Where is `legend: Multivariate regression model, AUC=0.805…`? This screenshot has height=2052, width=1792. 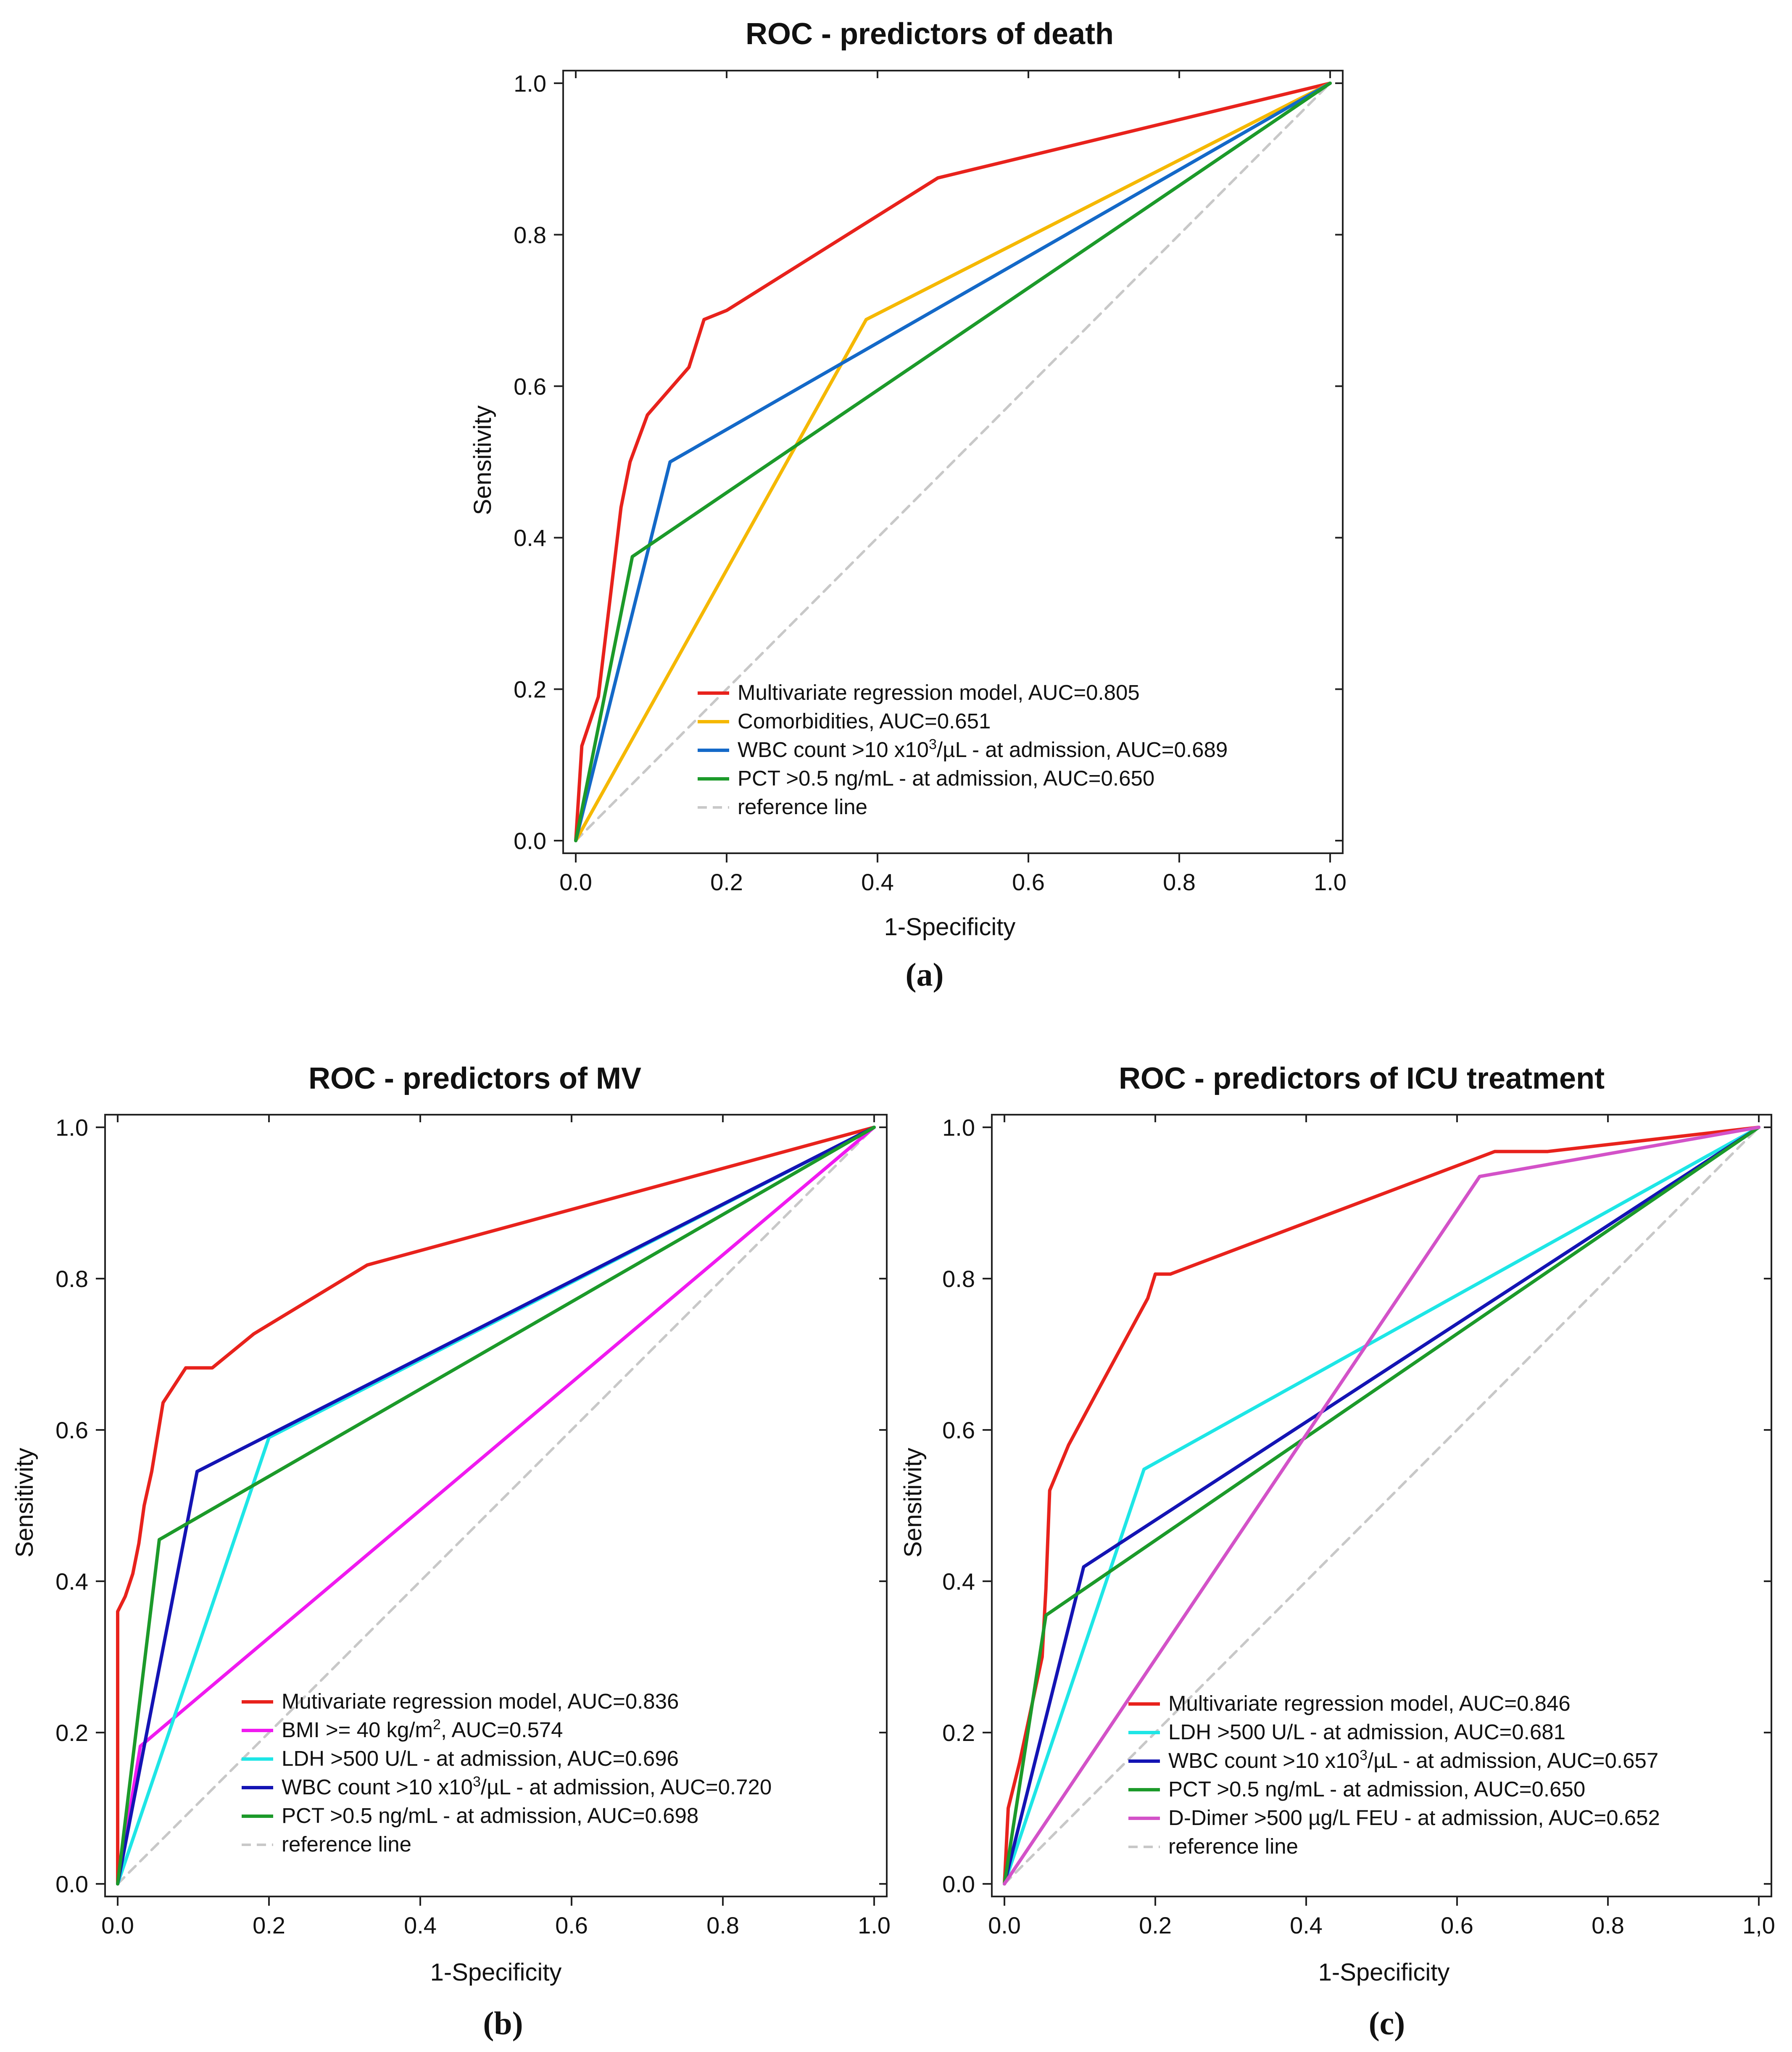 legend: Multivariate regression model, AUC=0.805… is located at coordinates (963, 750).